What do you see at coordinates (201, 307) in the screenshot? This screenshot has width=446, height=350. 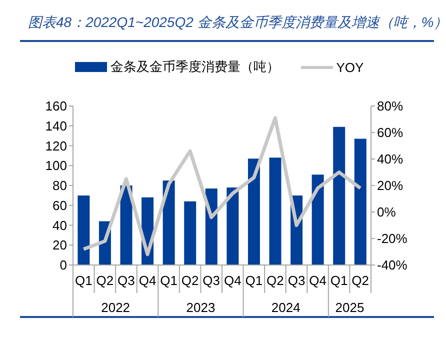 I see `text: 2023` at bounding box center [201, 307].